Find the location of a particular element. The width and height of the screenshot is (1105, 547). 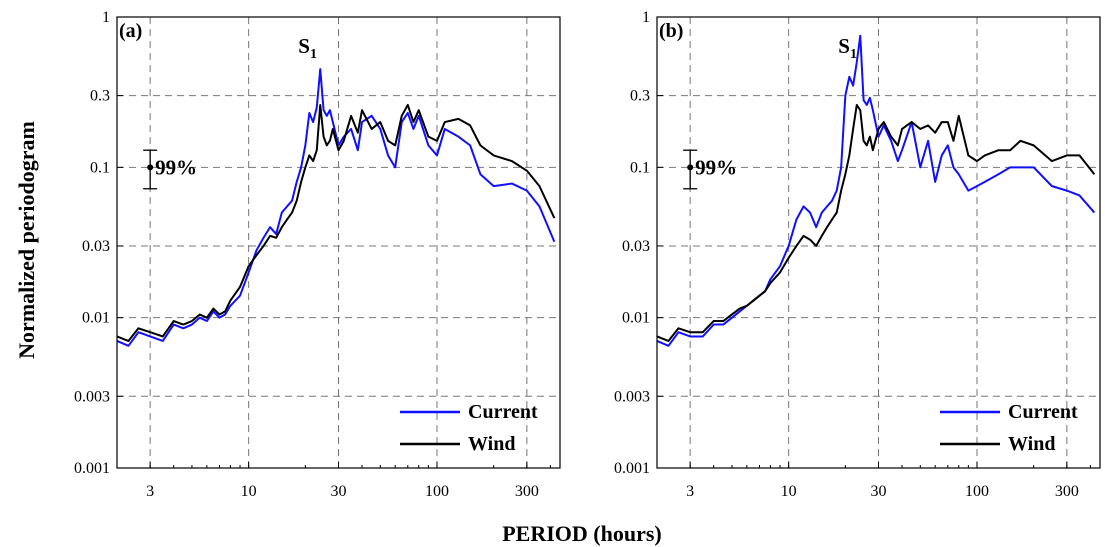

y-axis-title: Normalized periodogram is located at coordinates (26, 240).